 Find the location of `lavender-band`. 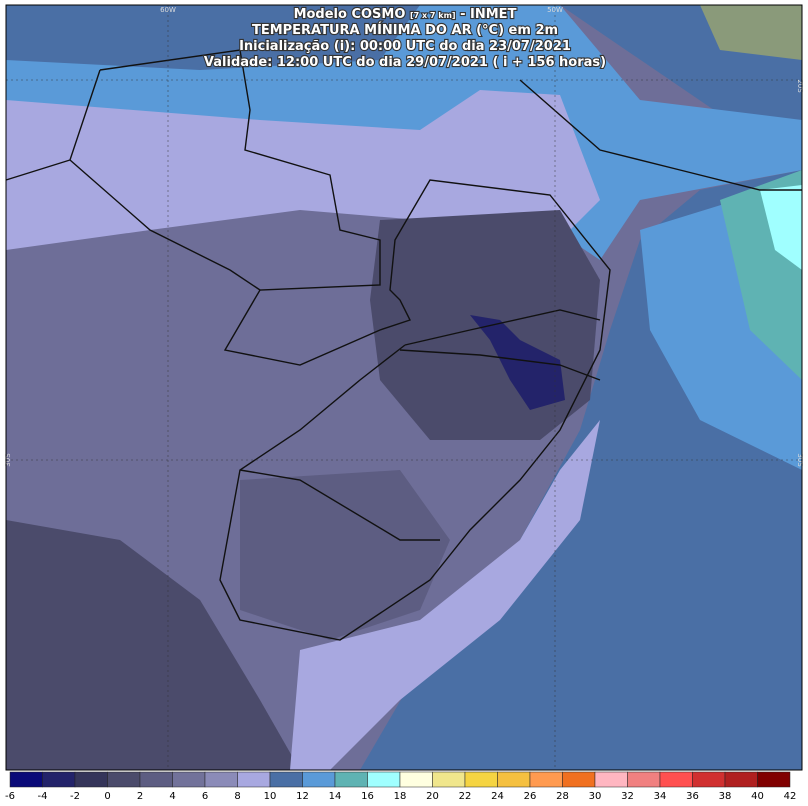

lavender-band is located at coordinates (303, 170).